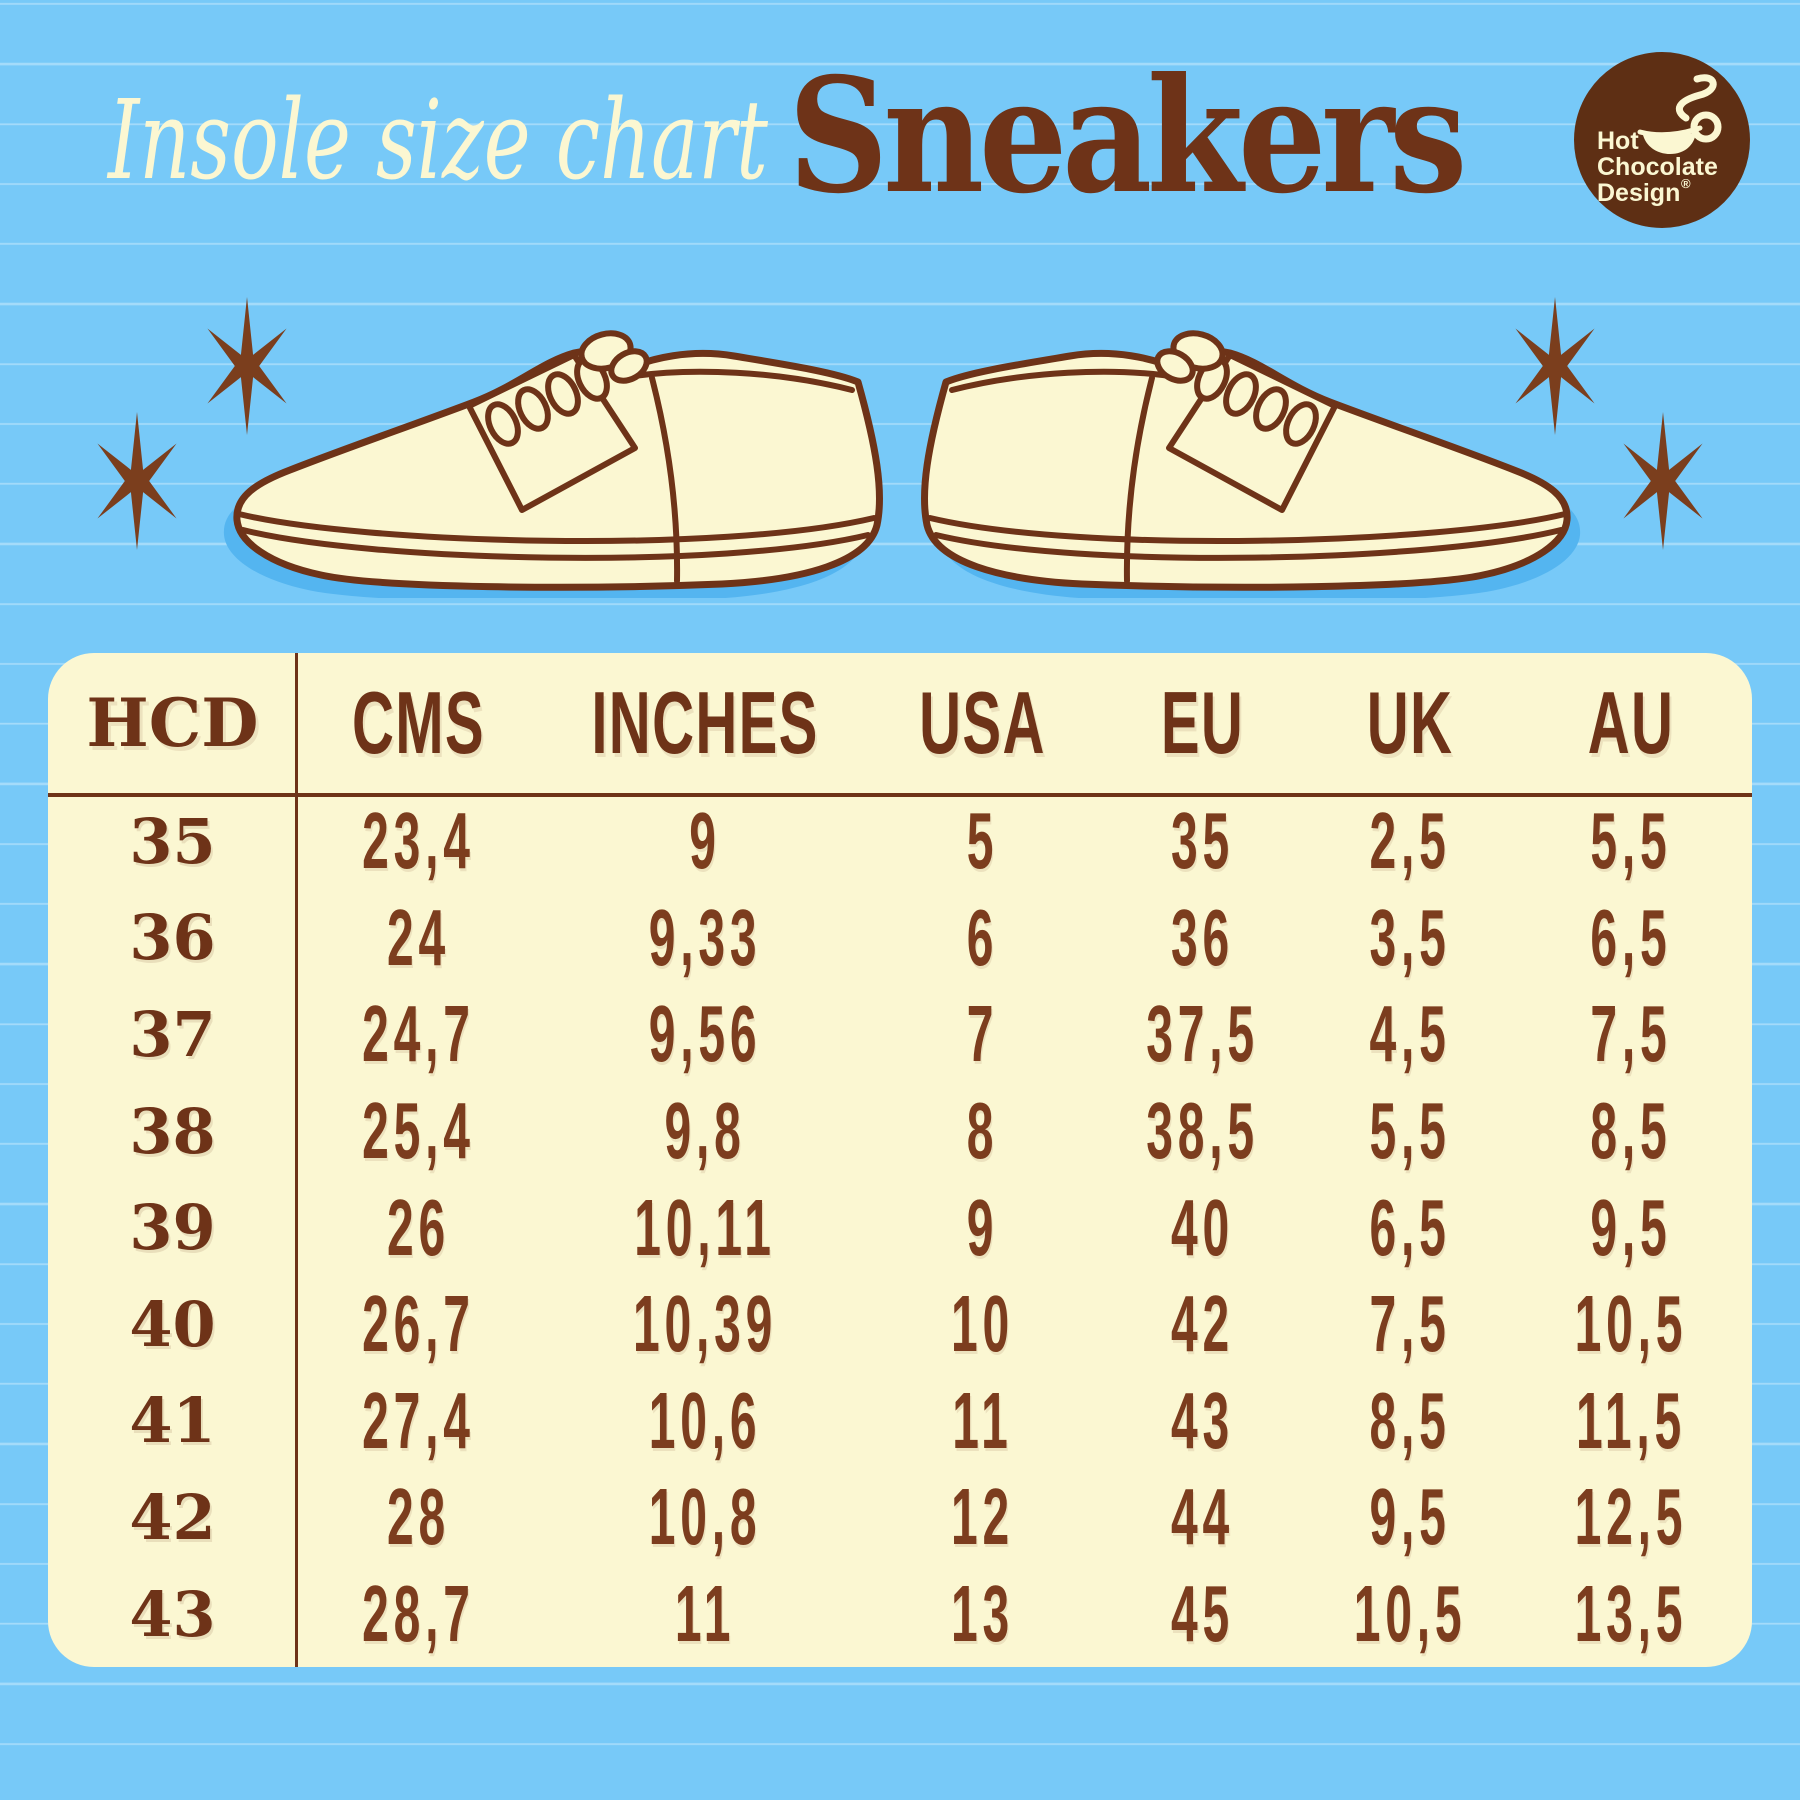  What do you see at coordinates (418, 841) in the screenshot?
I see `size-cell: 23,4` at bounding box center [418, 841].